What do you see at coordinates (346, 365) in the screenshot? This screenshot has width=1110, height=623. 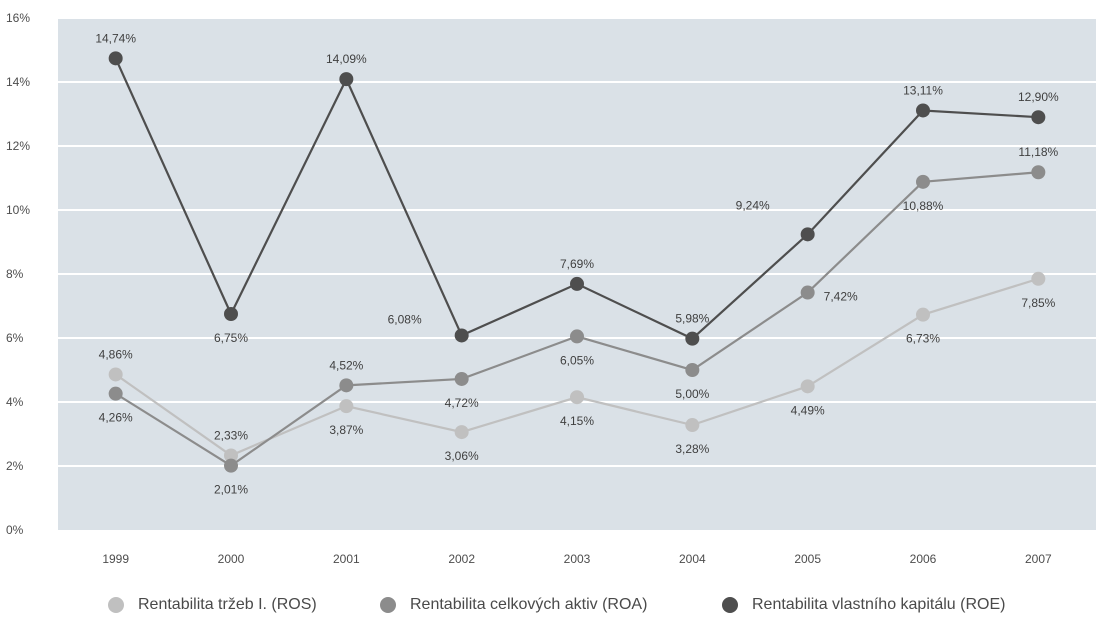 I see `data-label: 4,52%` at bounding box center [346, 365].